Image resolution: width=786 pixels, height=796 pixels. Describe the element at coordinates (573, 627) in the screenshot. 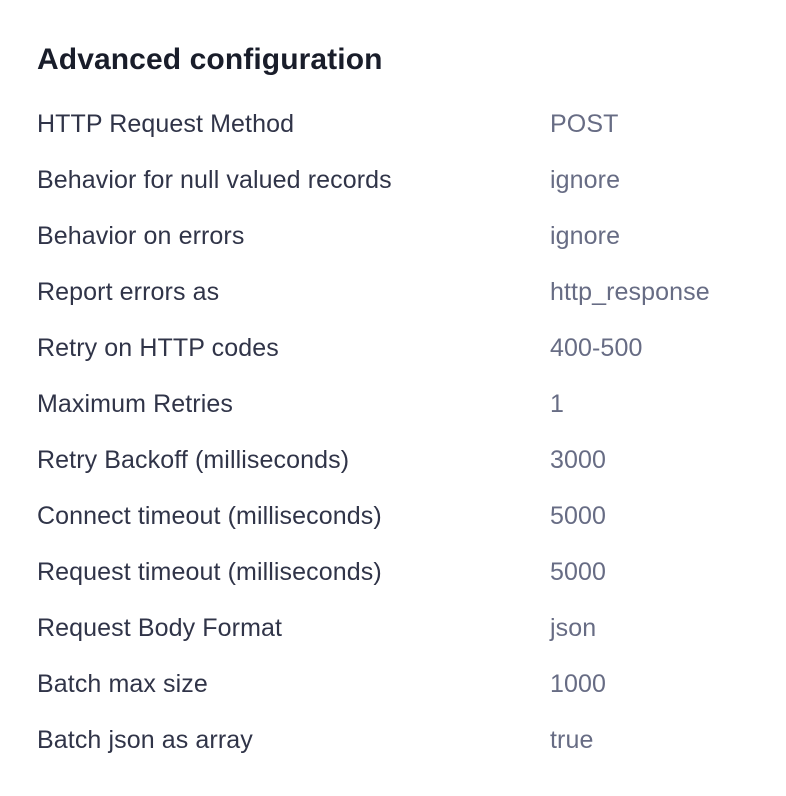

I see `config-value: json` at that location.